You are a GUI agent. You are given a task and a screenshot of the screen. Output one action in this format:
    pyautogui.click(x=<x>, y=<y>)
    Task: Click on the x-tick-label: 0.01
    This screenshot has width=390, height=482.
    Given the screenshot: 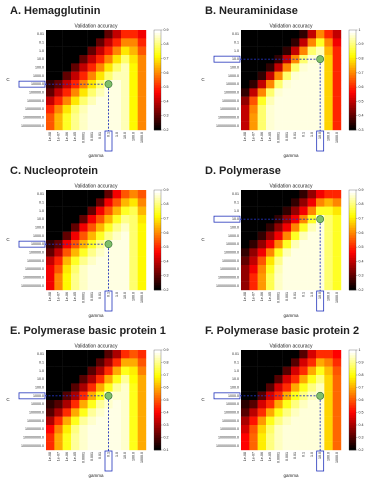 What is the action you would take?
    pyautogui.click(x=100, y=295)
    